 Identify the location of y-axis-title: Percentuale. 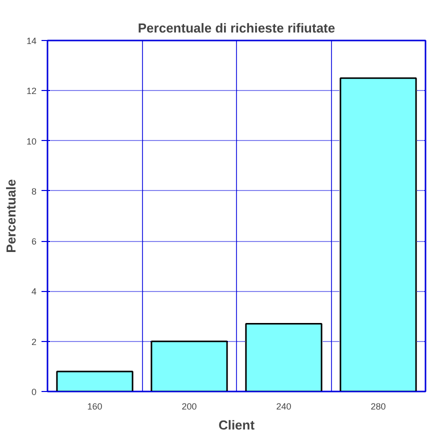
(10, 216).